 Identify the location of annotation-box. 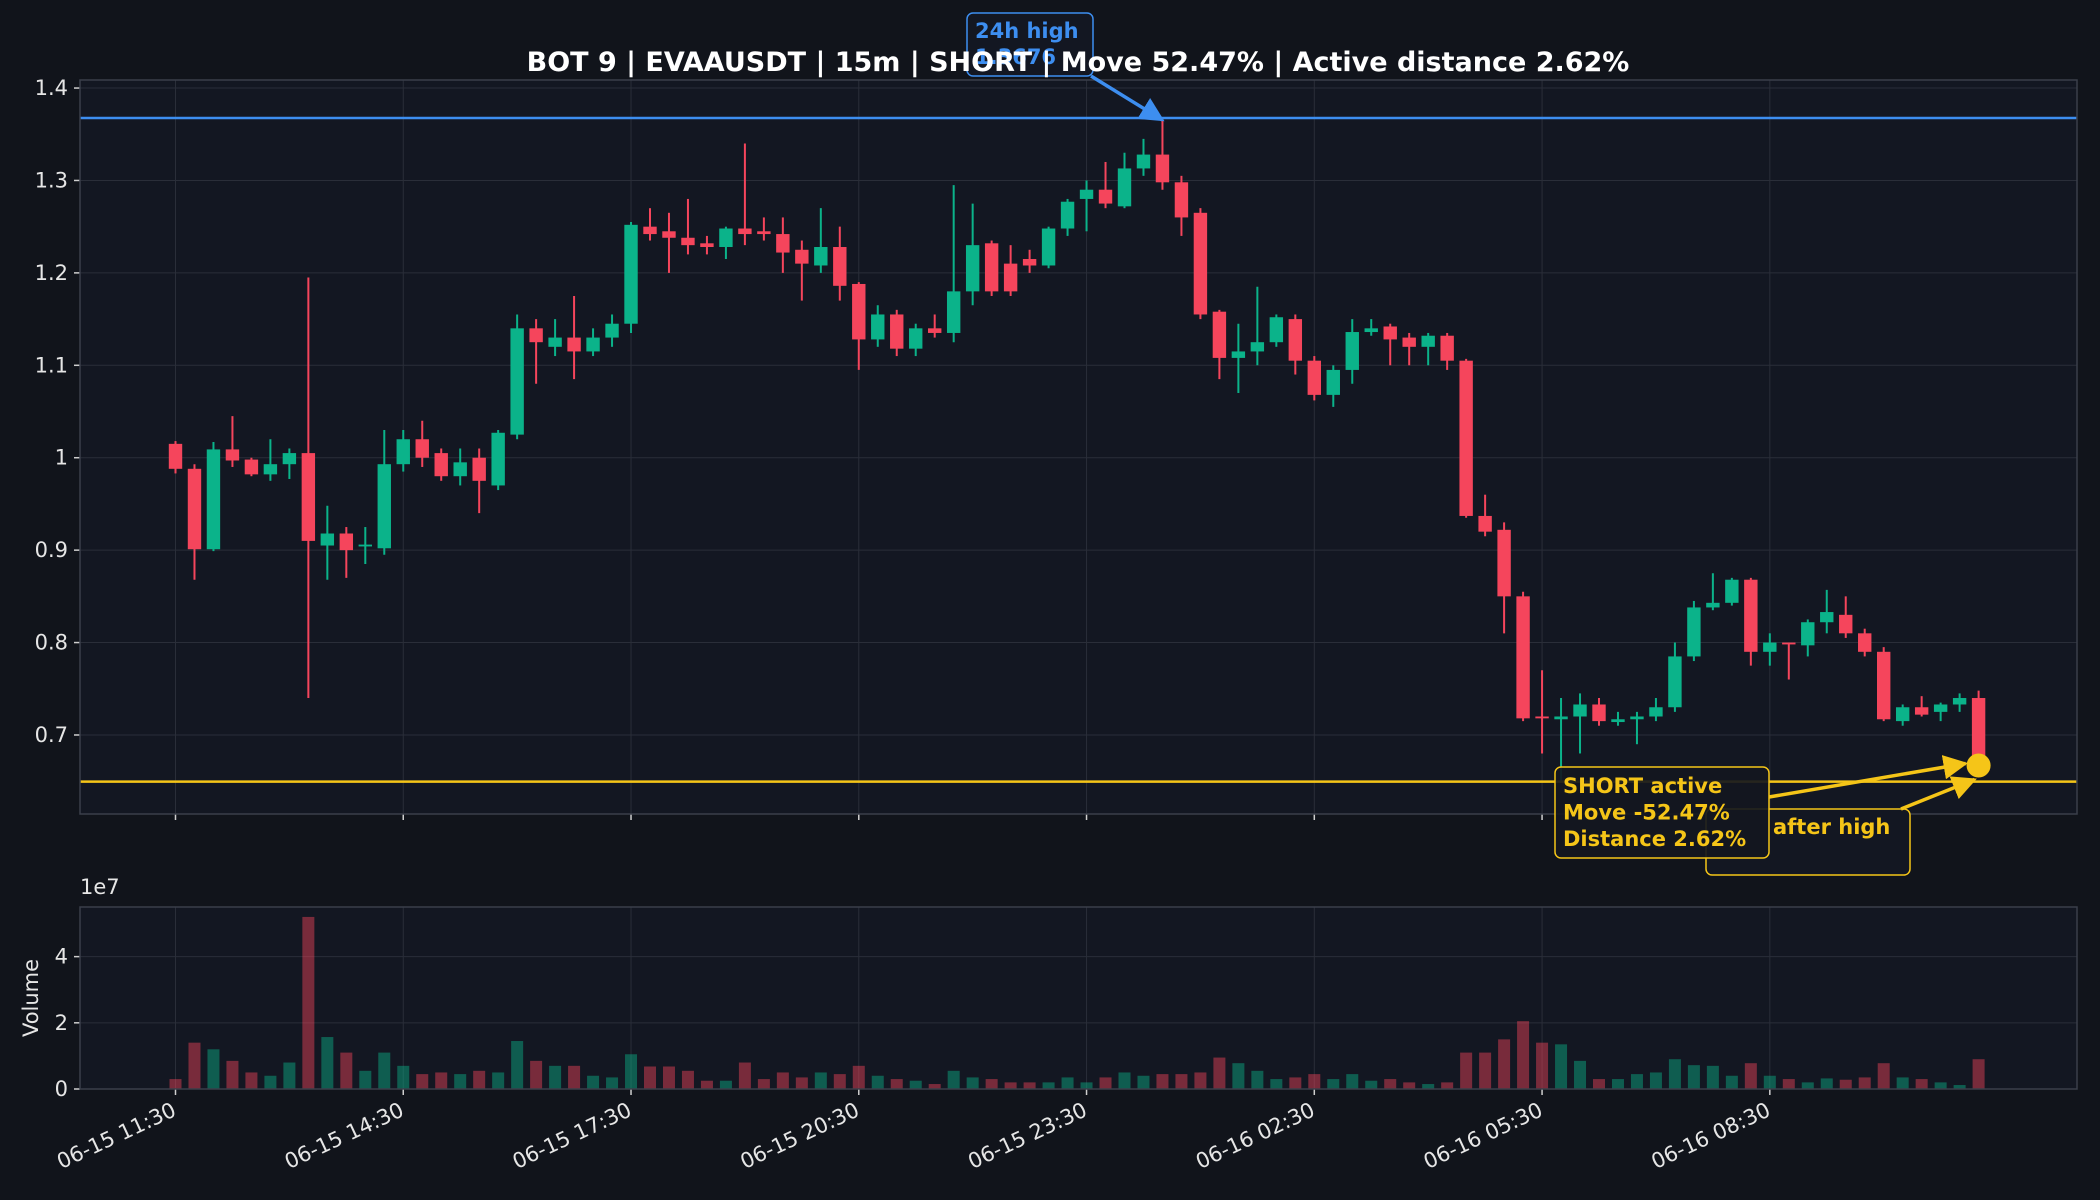
(1662, 812).